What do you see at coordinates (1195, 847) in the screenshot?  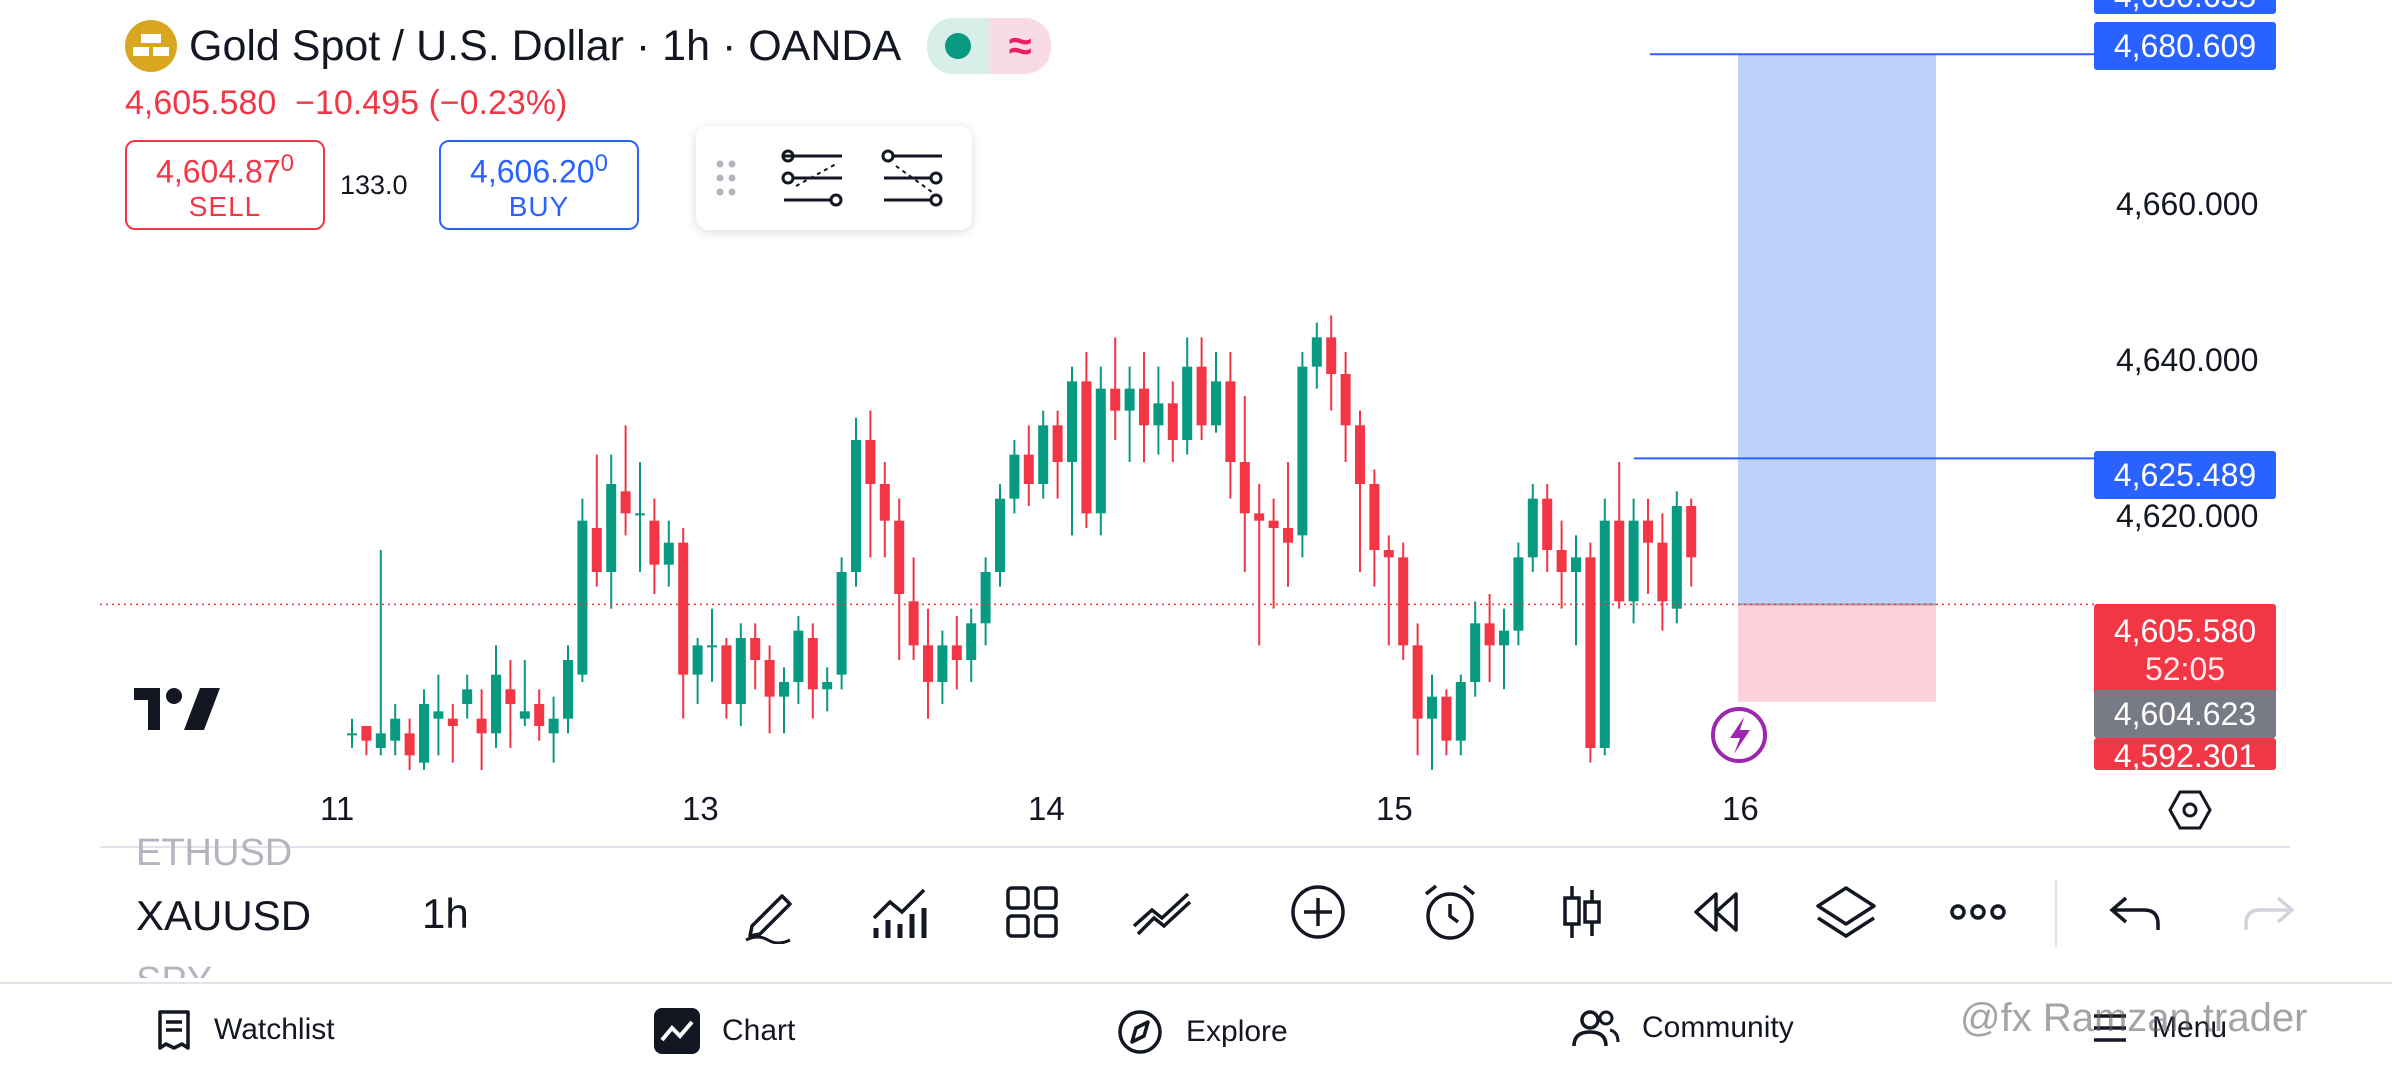 I see `divider` at bounding box center [1195, 847].